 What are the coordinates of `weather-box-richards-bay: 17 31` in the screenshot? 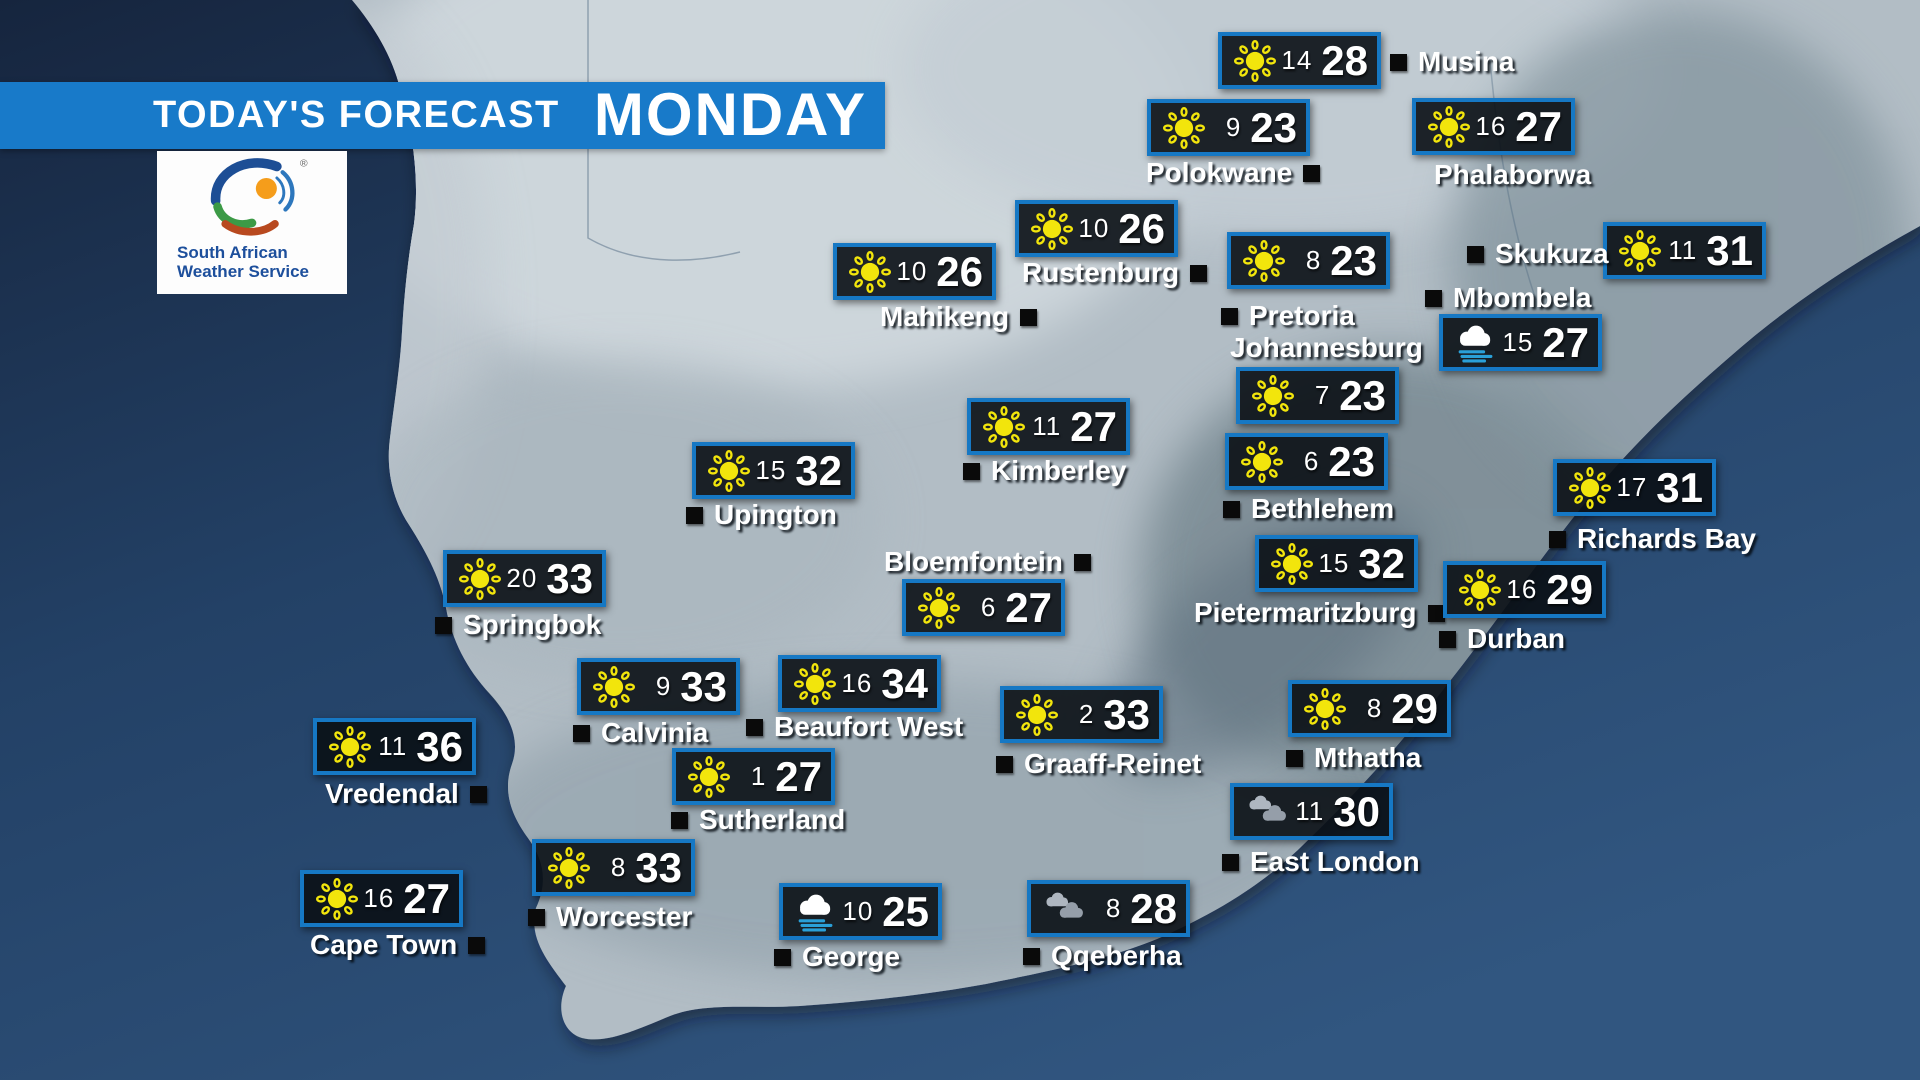 It's located at (1634, 487).